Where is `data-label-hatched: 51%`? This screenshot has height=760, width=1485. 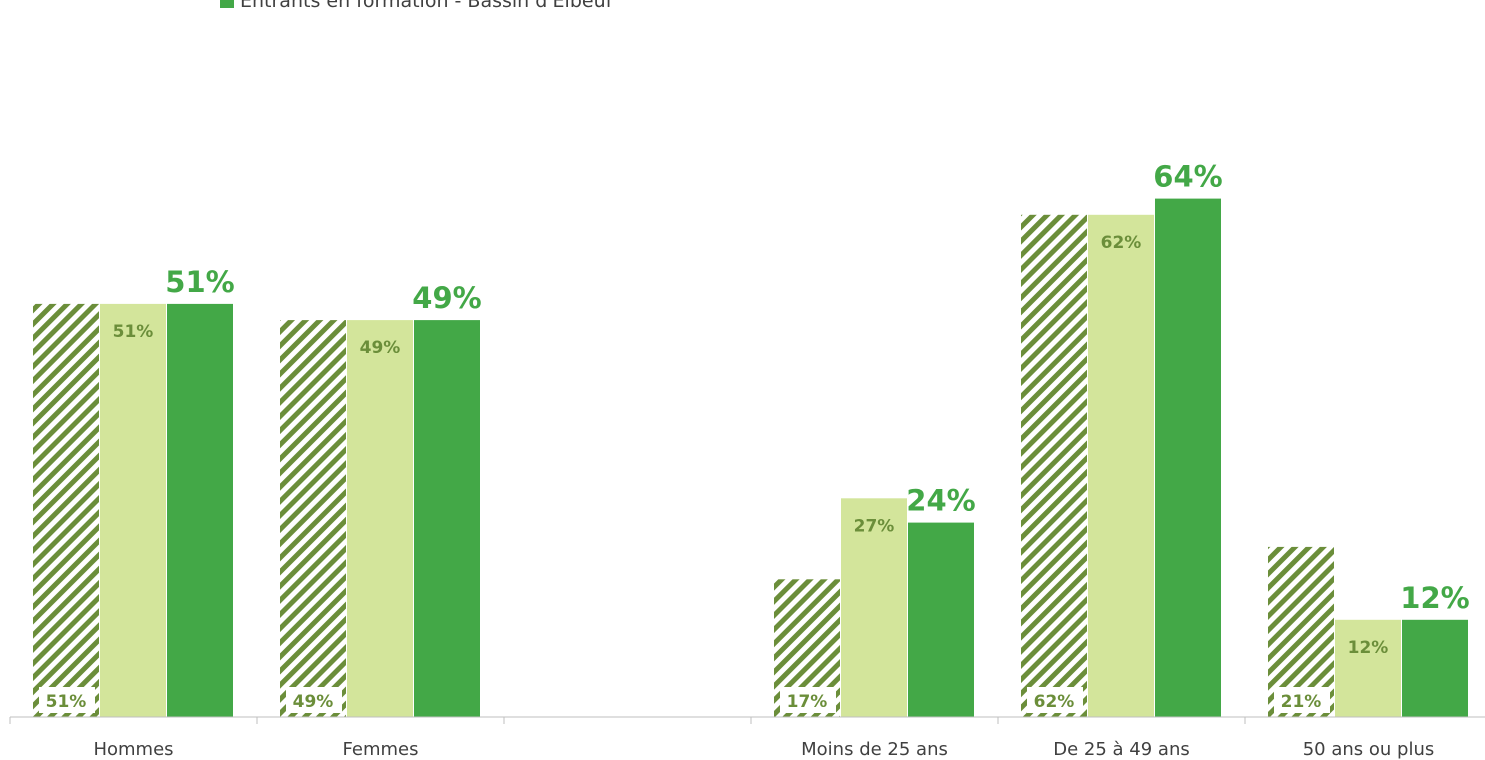 data-label-hatched: 51% is located at coordinates (66, 702).